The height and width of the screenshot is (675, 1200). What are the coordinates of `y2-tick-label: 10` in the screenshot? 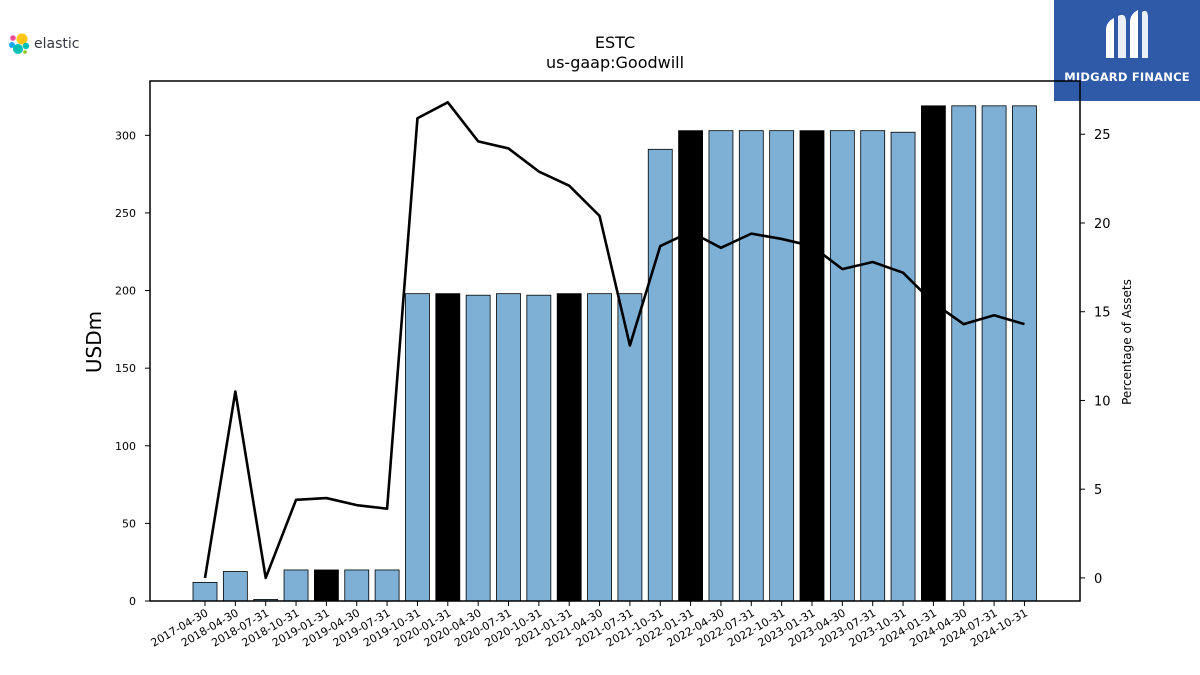 It's located at (1102, 401).